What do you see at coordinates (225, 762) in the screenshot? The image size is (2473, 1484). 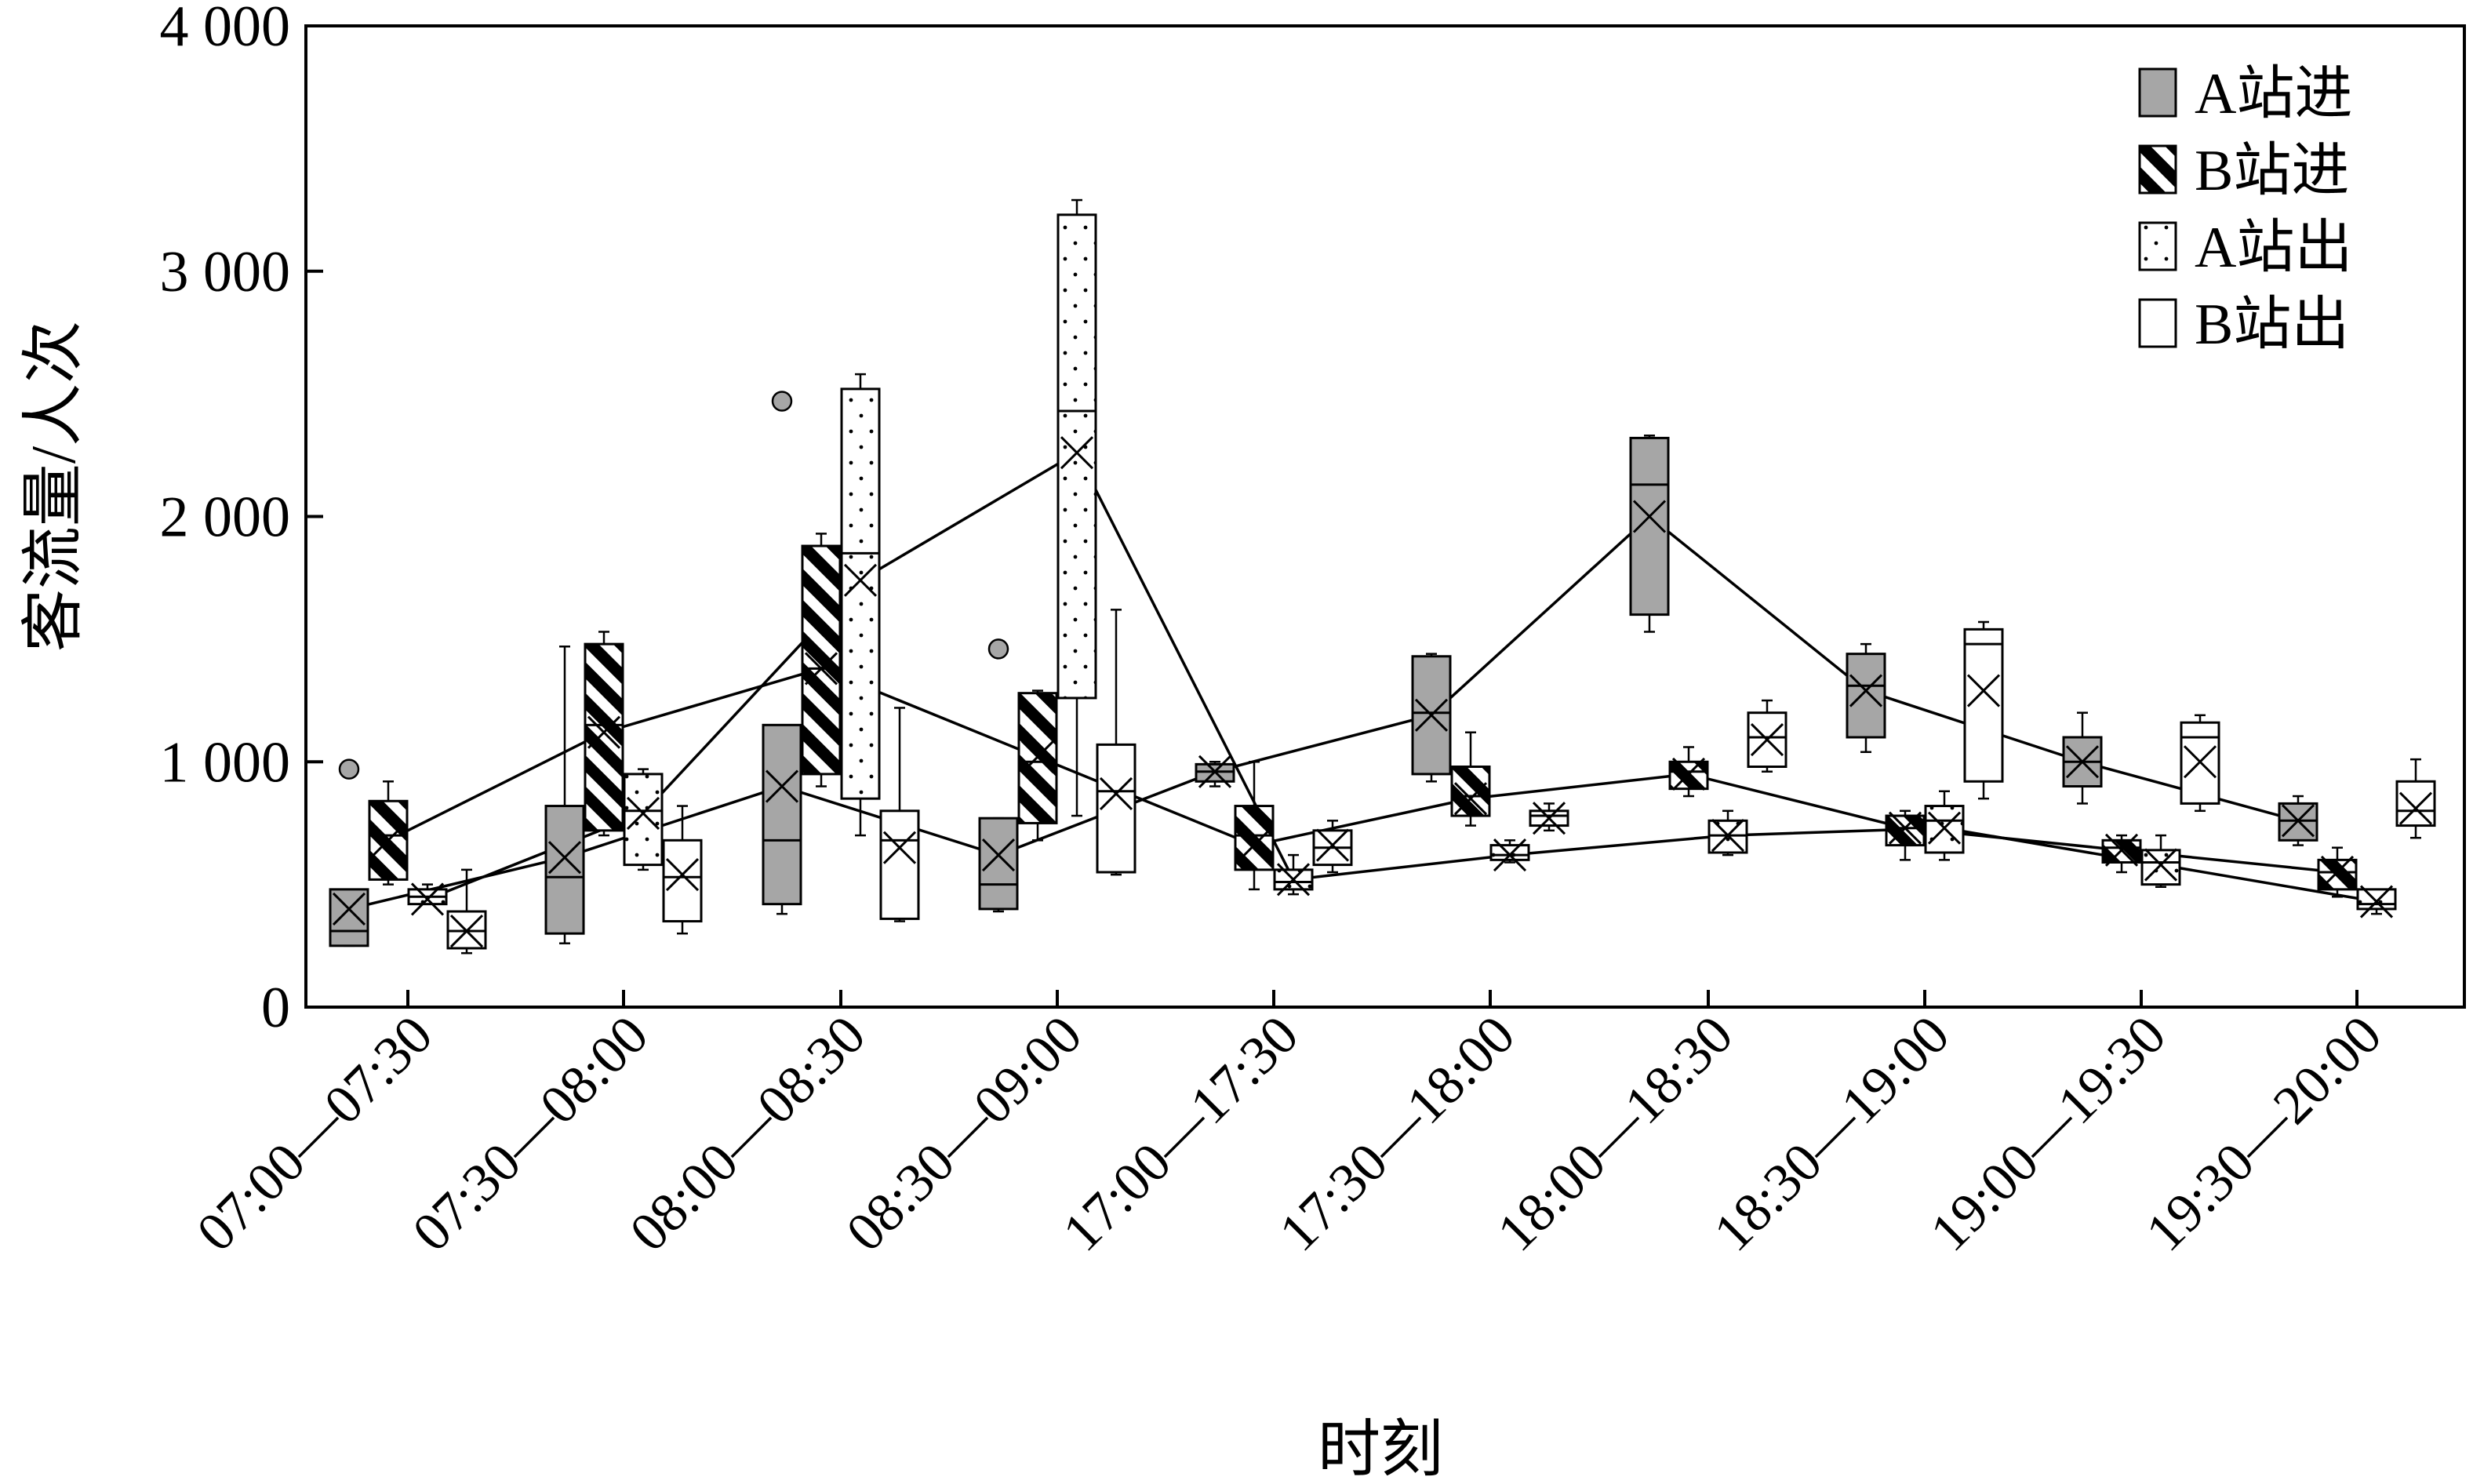 I see `y-tick-label: 1 000` at bounding box center [225, 762].